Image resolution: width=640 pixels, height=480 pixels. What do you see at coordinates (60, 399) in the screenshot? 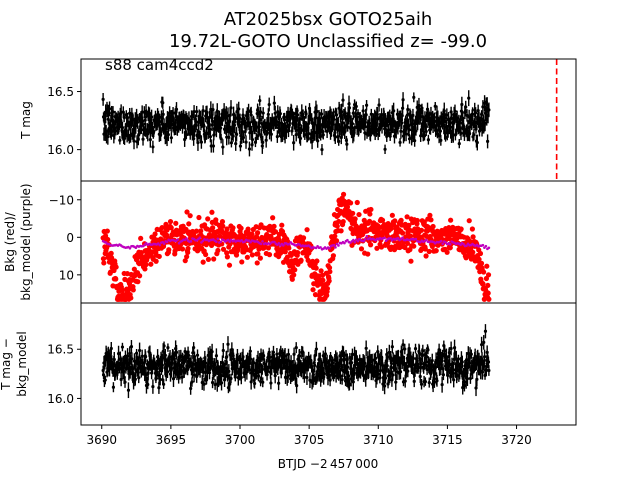
I see `ytick-label: 16.0` at bounding box center [60, 399].